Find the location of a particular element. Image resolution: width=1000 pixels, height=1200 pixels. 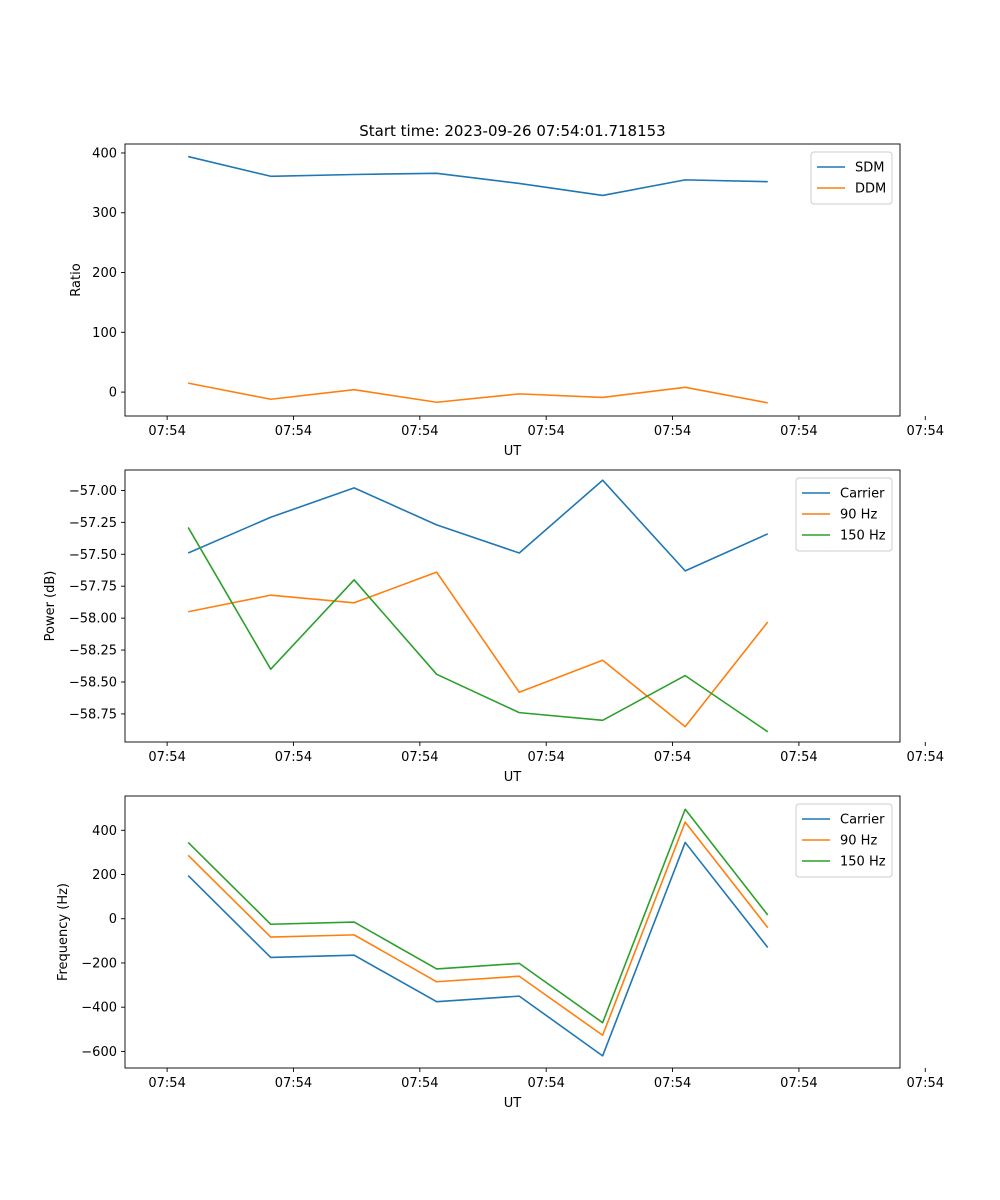

legend-label: DDM is located at coordinates (870, 189).